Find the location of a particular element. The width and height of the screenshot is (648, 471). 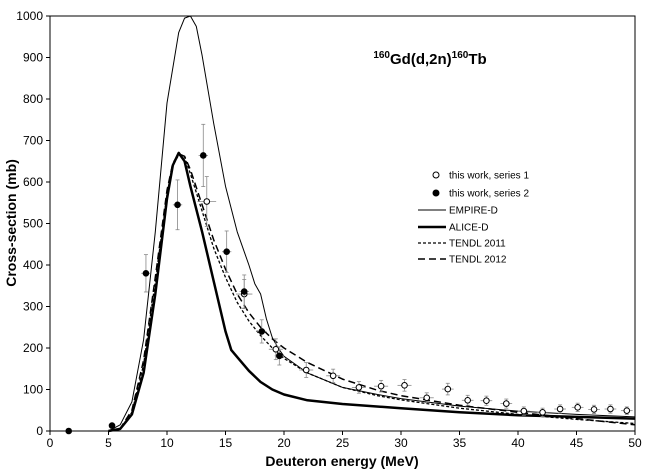

x-tick-label: 20 is located at coordinates (284, 443).